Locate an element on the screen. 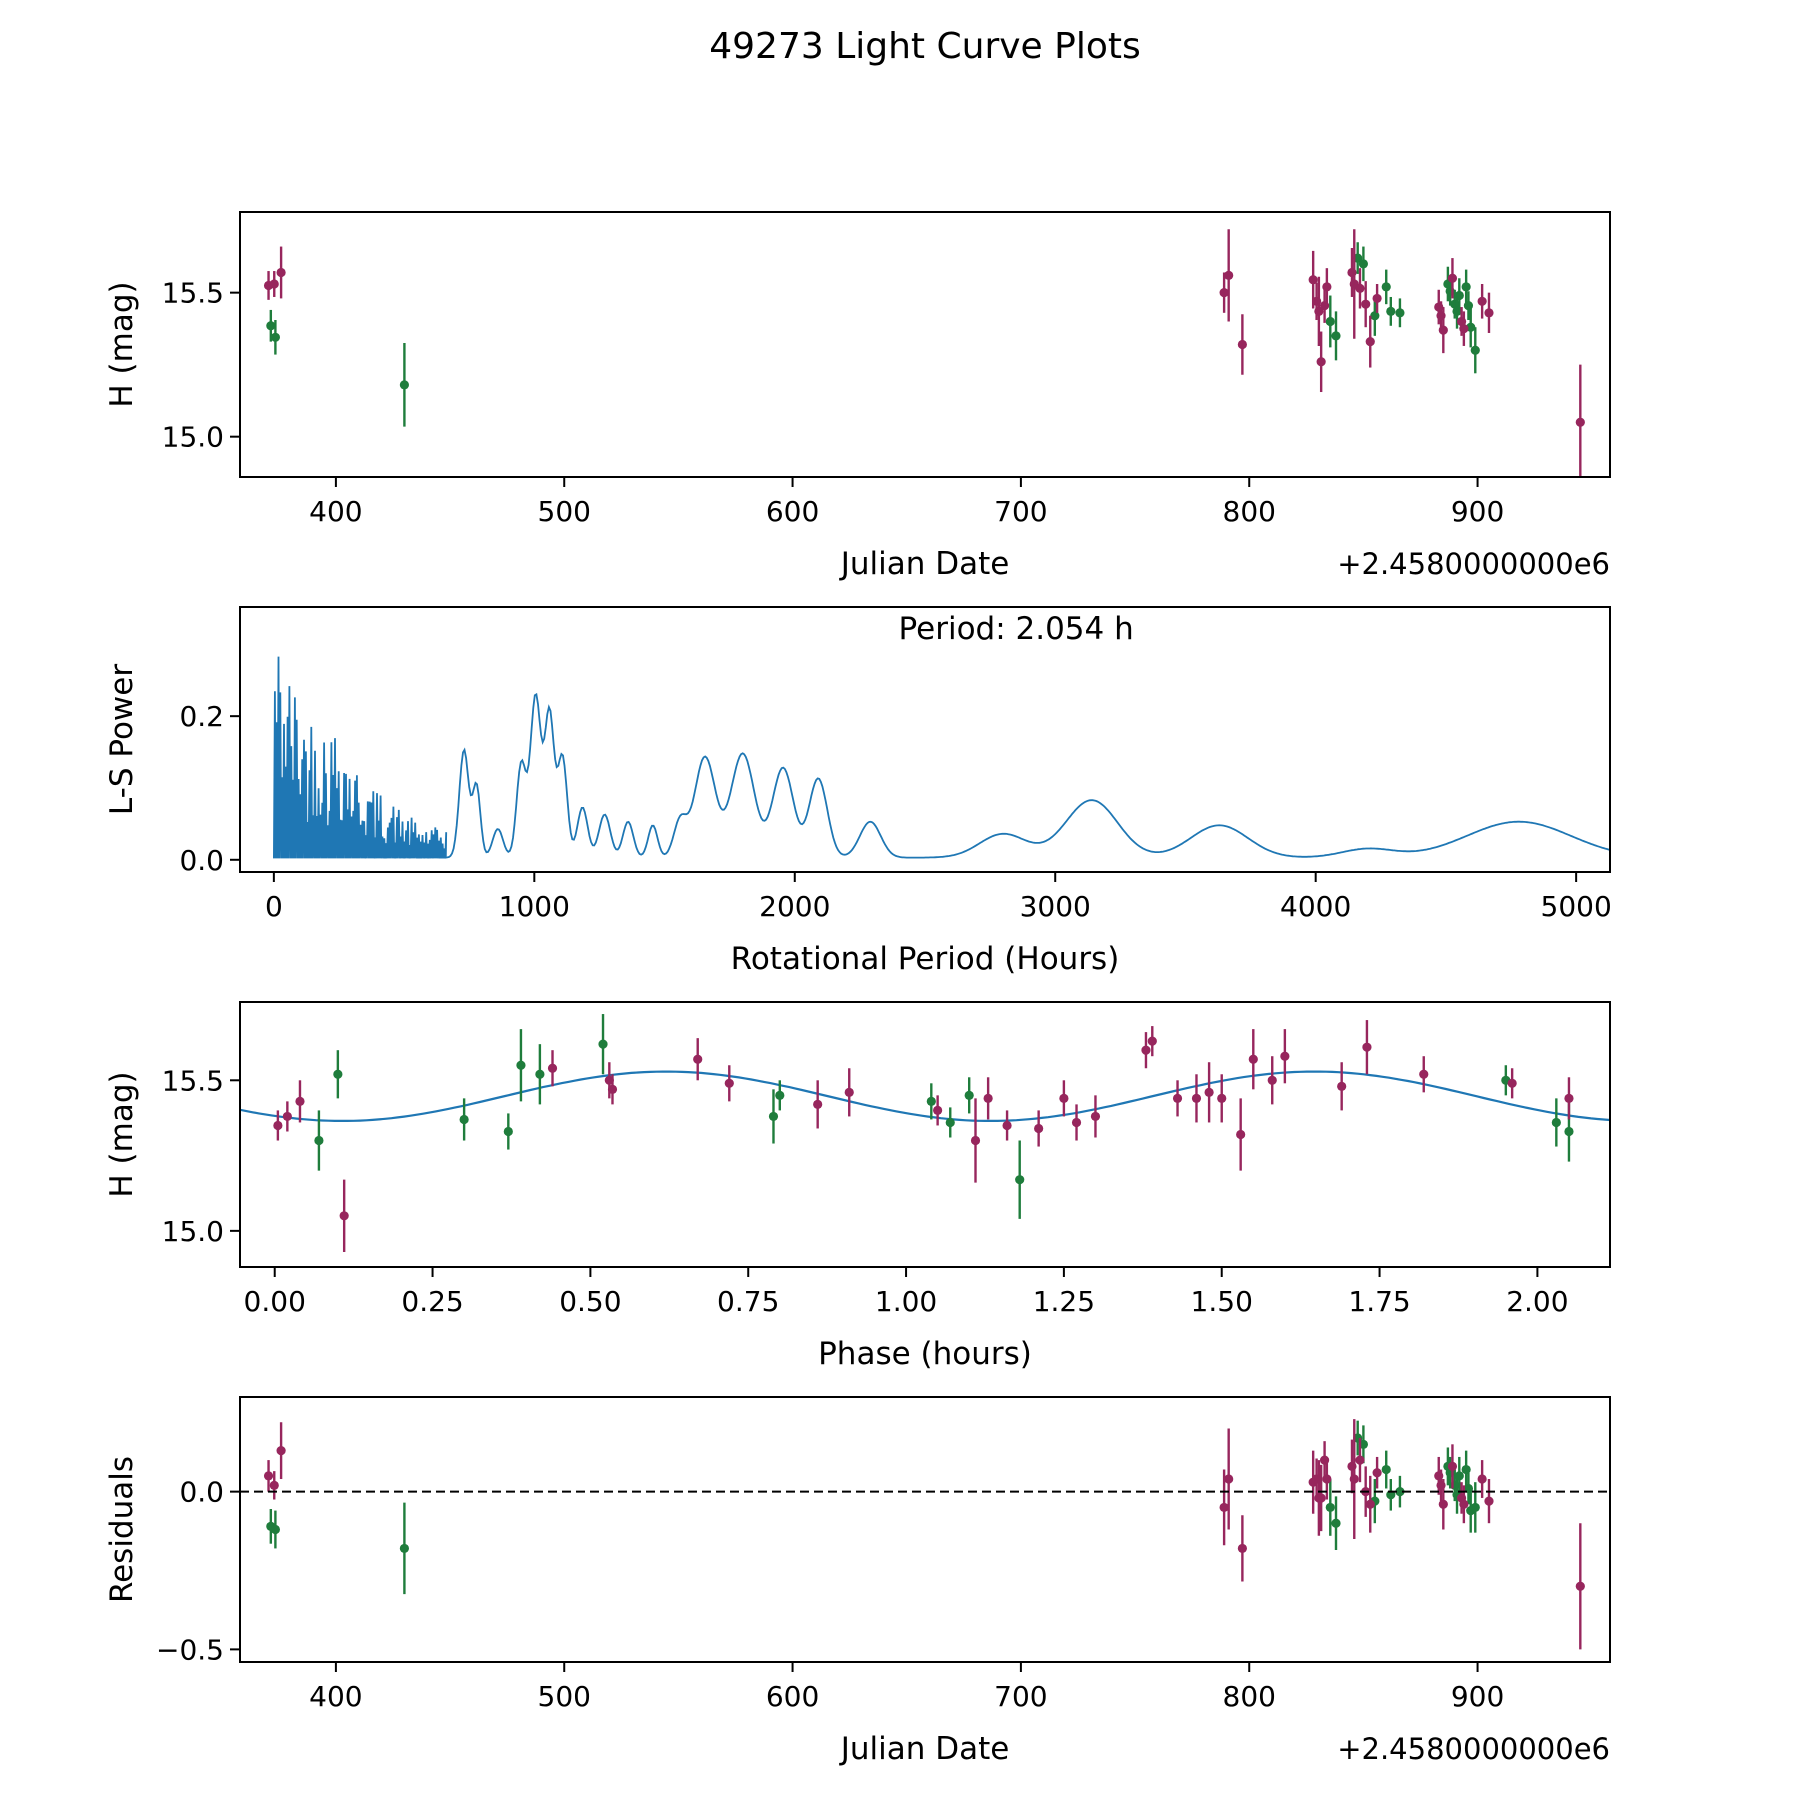 This screenshot has height=1800, width=1800. model-fit-curve is located at coordinates (925, 1096).